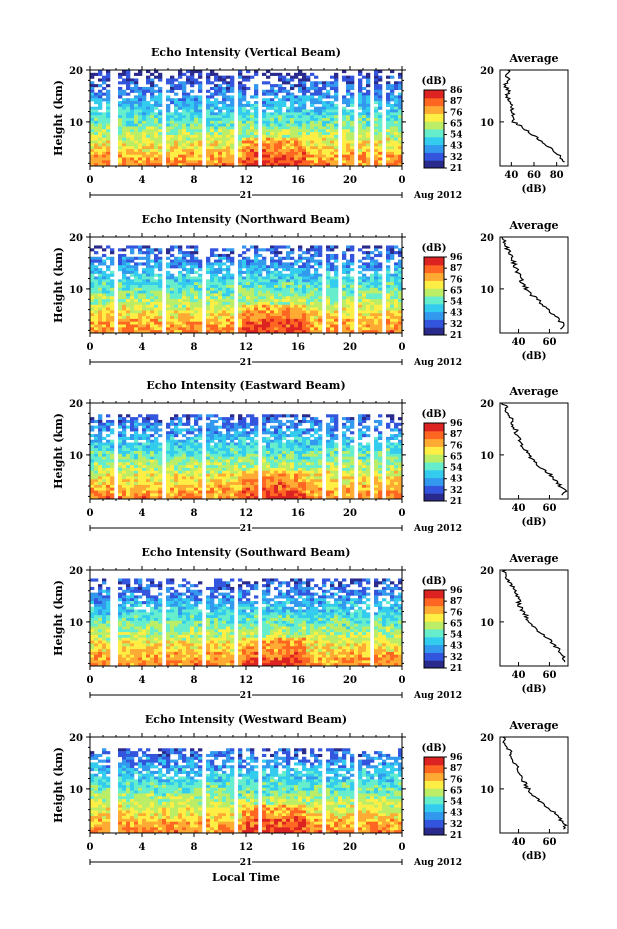  What do you see at coordinates (557, 175) in the screenshot?
I see `profile-x-tick-label: 80` at bounding box center [557, 175].